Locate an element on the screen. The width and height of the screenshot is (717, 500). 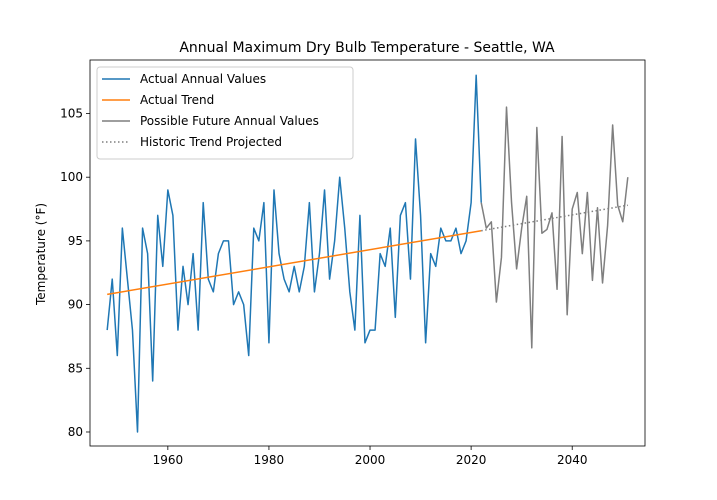
legend-box is located at coordinates (225, 113).